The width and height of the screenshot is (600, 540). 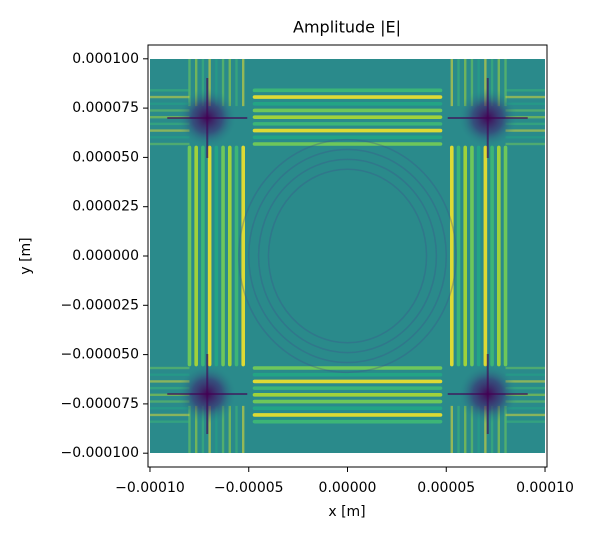 What do you see at coordinates (26, 255) in the screenshot?
I see `y-axis-label: y [m]` at bounding box center [26, 255].